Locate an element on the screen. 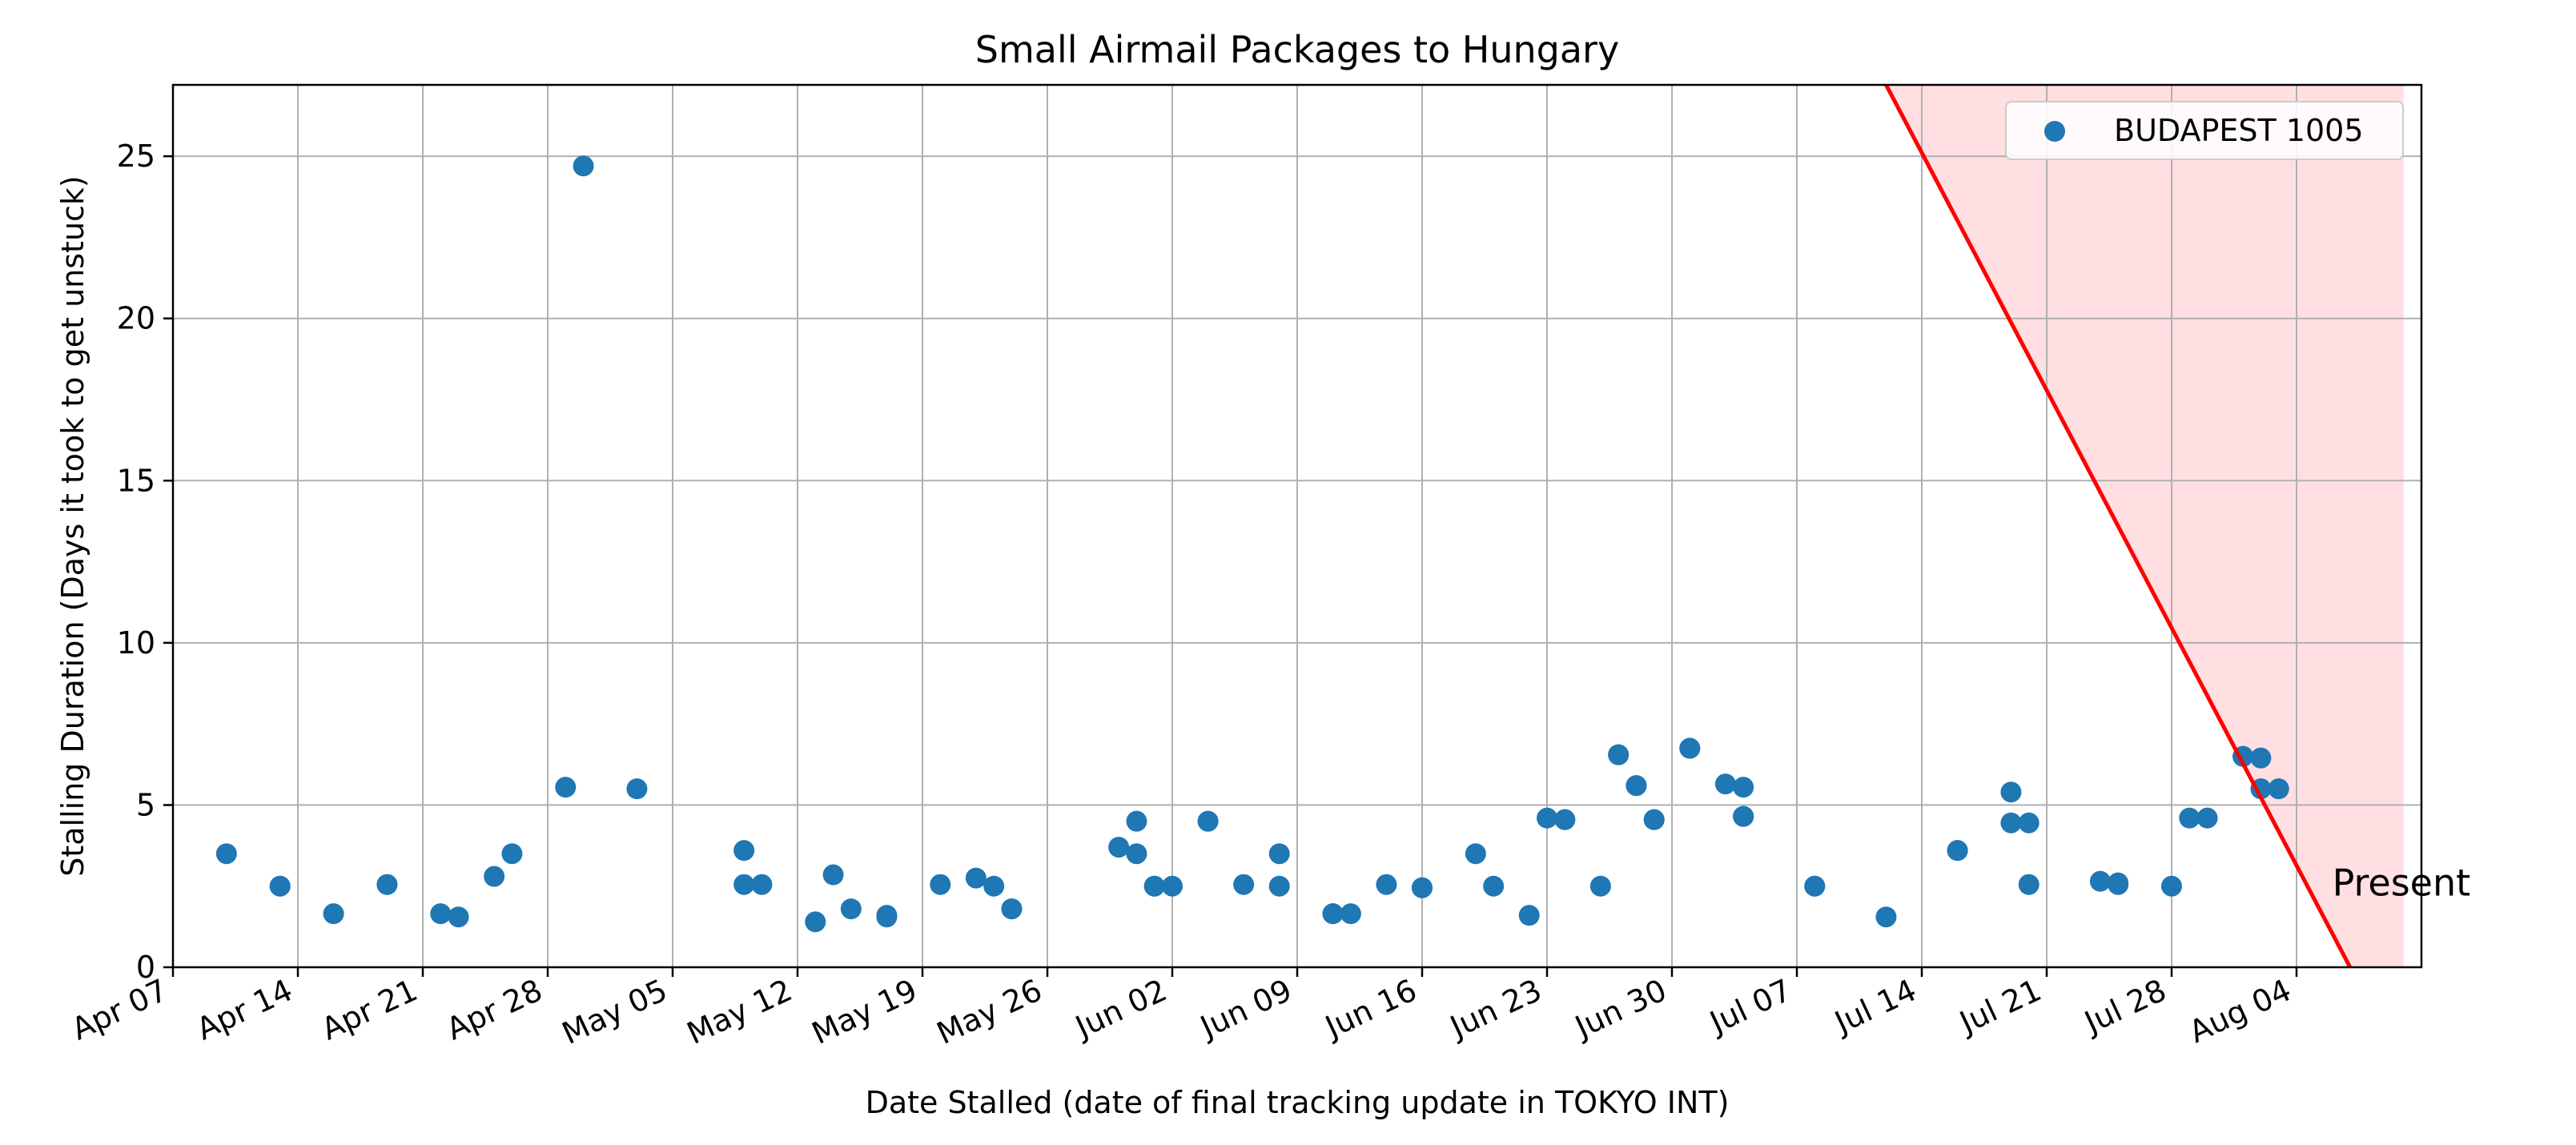  legend-box is located at coordinates (2204, 130).